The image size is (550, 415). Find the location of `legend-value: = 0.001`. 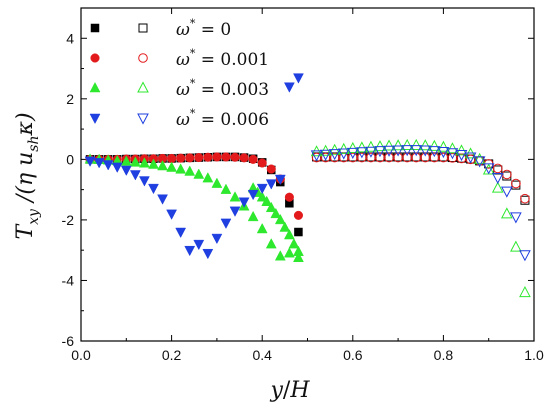

legend-value: = 0.001 is located at coordinates (232, 60).